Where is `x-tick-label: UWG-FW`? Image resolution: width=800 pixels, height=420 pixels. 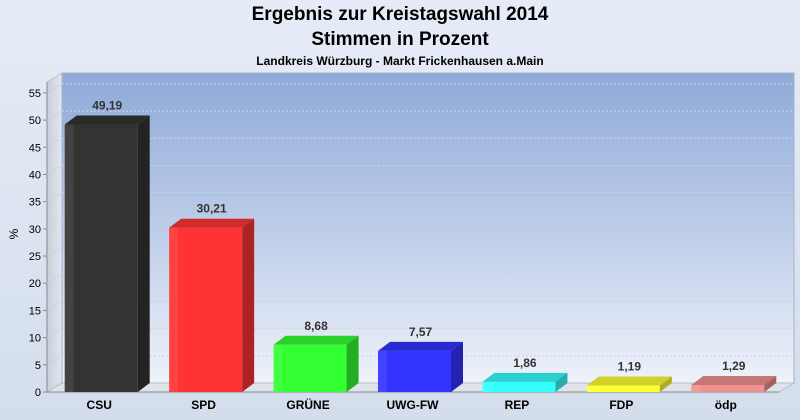
x-tick-label: UWG-FW is located at coordinates (413, 405).